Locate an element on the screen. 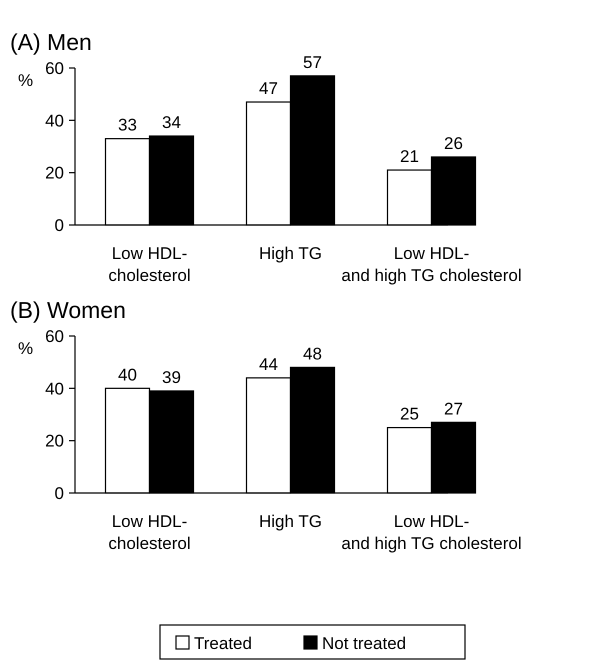 Image resolution: width=607 pixels, height=662 pixels. chart-title: (B) Women is located at coordinates (68, 310).